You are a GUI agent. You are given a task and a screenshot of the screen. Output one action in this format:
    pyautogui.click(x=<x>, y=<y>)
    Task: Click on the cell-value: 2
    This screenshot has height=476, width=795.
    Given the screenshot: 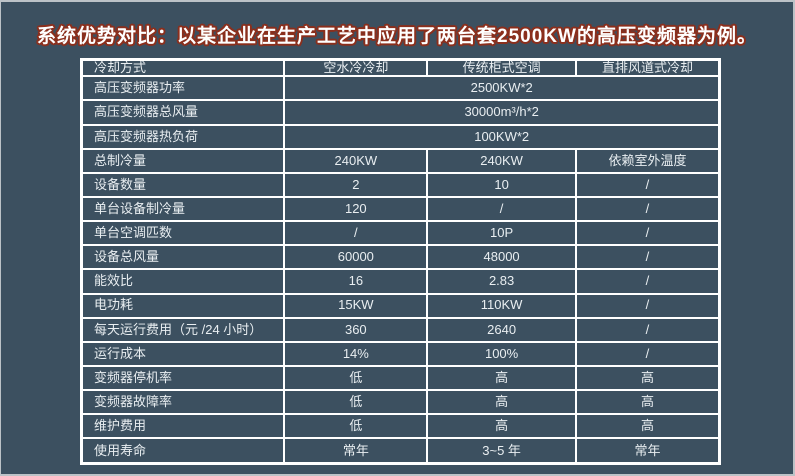 What is the action you would take?
    pyautogui.click(x=356, y=185)
    